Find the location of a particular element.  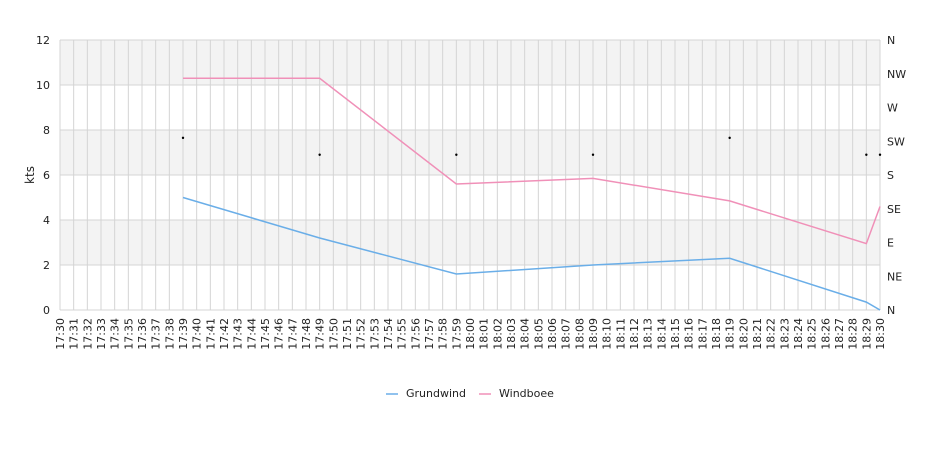

y2-tick-label: E is located at coordinates (890, 243).